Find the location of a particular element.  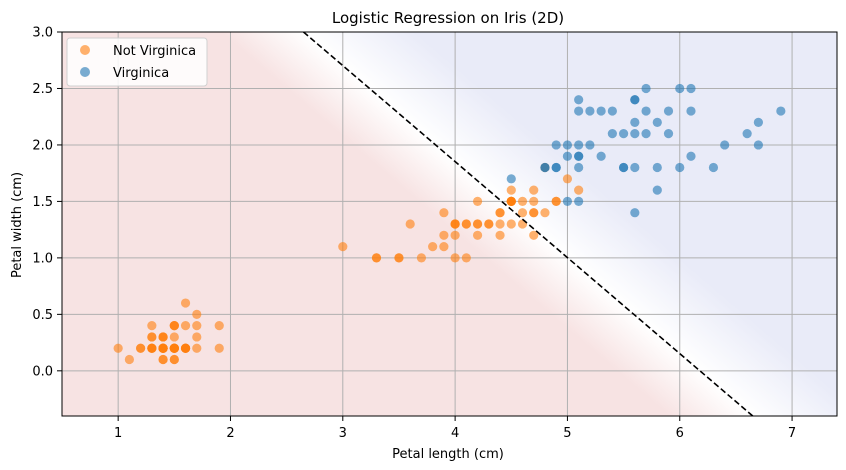

x-axis-label: Petal length (cm) is located at coordinates (448, 454).